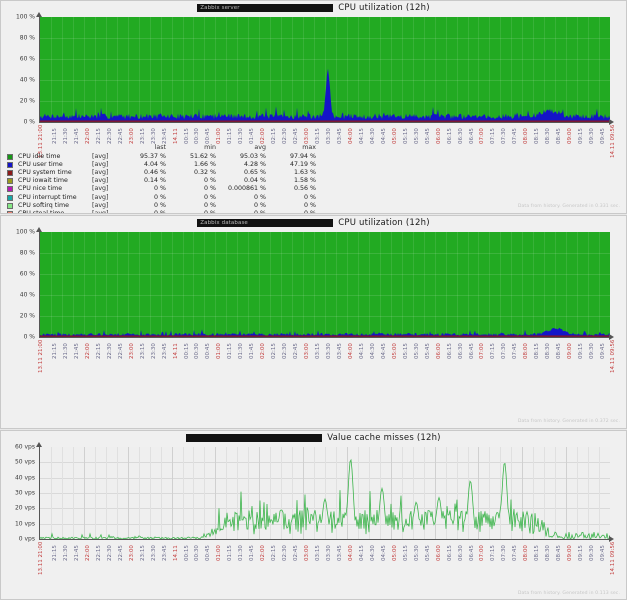  Describe the element at coordinates (526, 351) in the screenshot. I see `x-axis-tick: 08:00` at that location.